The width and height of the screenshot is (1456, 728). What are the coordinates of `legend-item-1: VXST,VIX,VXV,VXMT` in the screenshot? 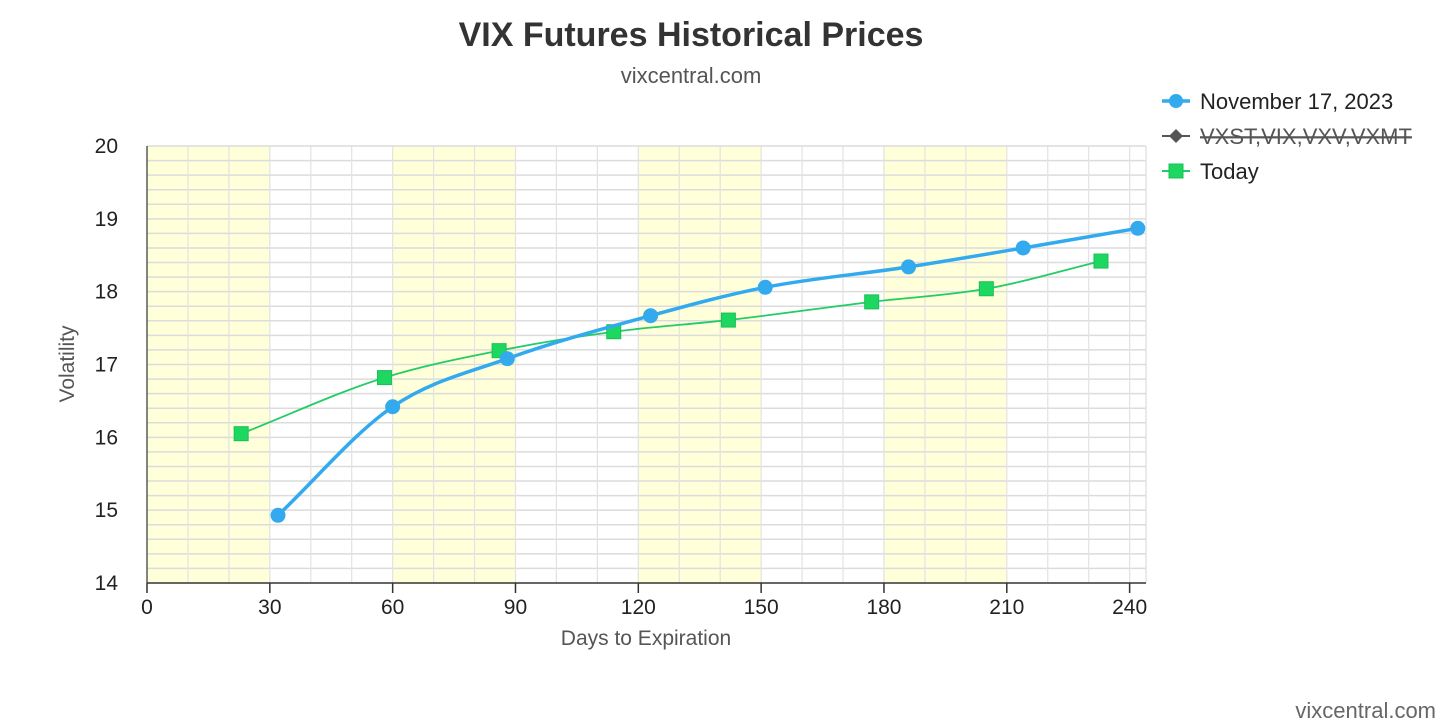 It's located at (1287, 136).